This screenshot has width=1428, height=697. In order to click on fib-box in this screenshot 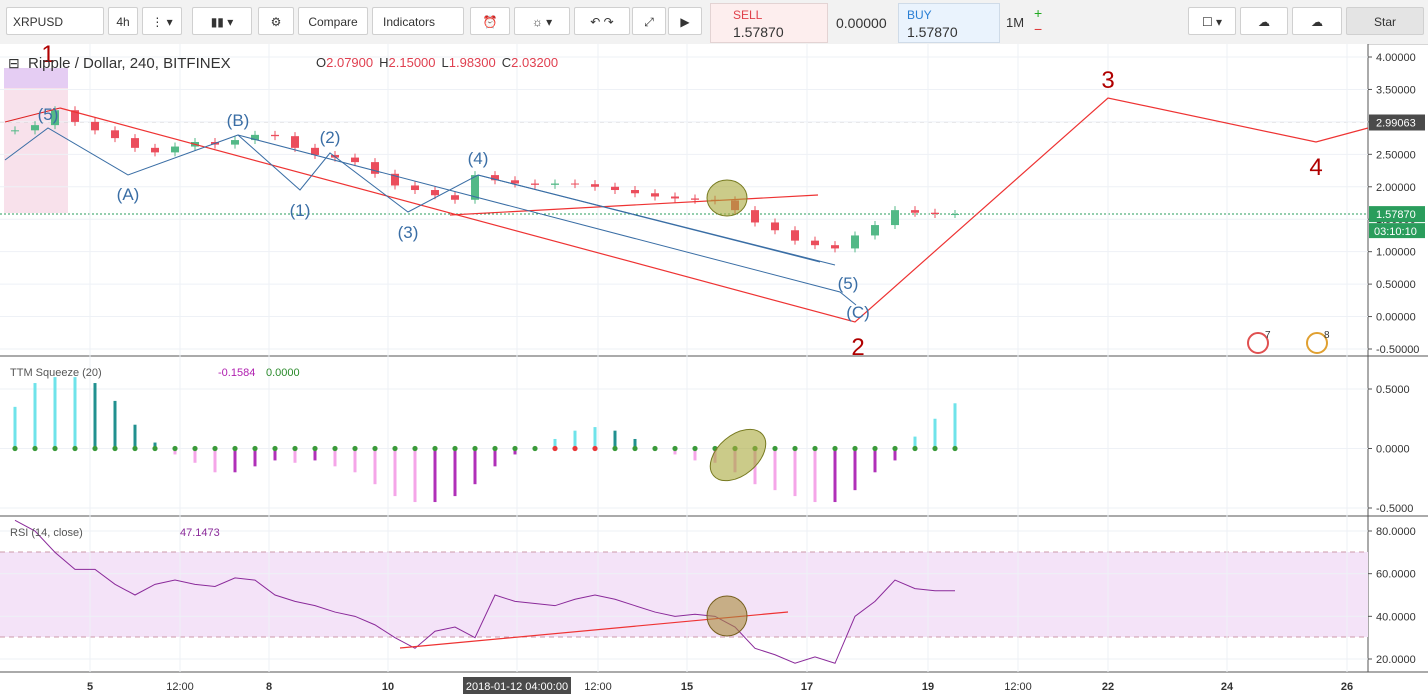, I will do `click(36, 140)`.